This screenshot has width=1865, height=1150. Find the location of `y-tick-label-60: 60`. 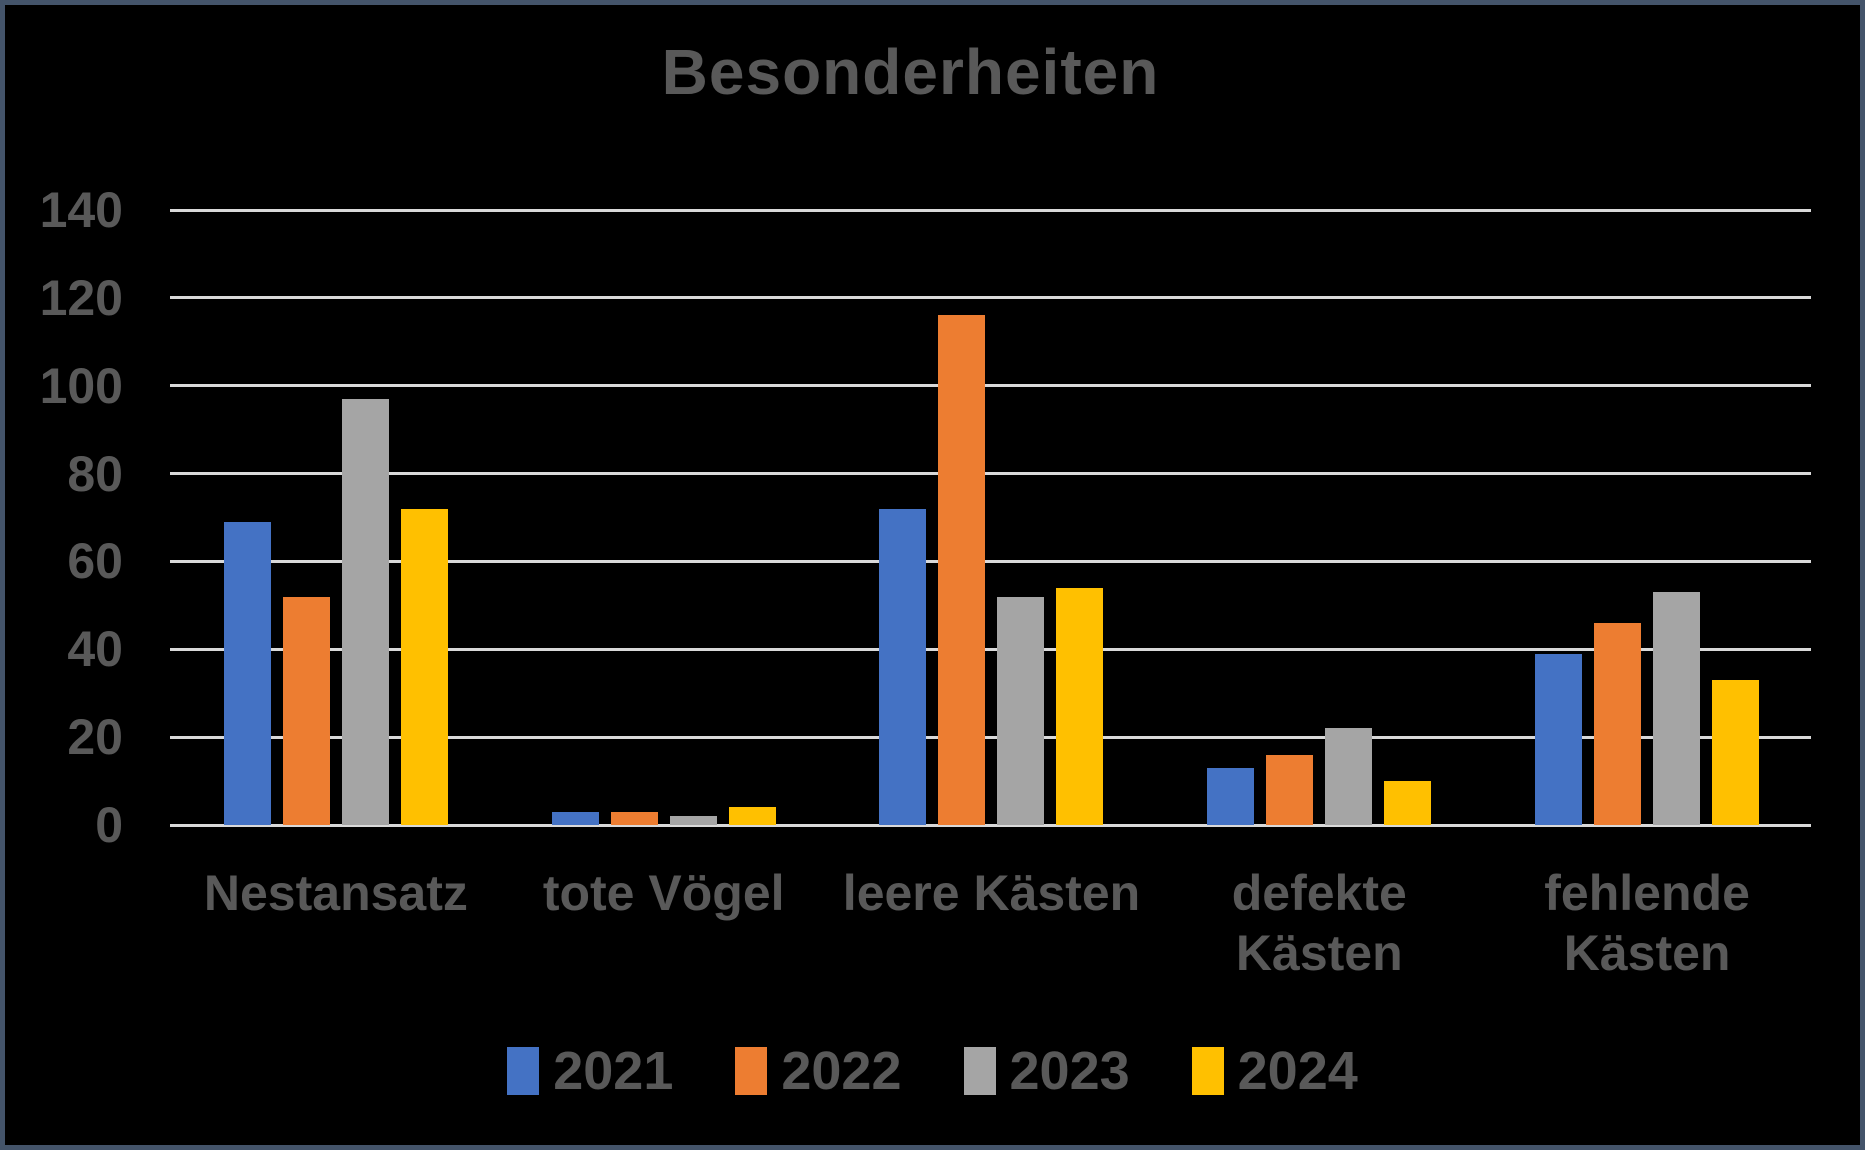

y-tick-label-60: 60 is located at coordinates (95, 561).